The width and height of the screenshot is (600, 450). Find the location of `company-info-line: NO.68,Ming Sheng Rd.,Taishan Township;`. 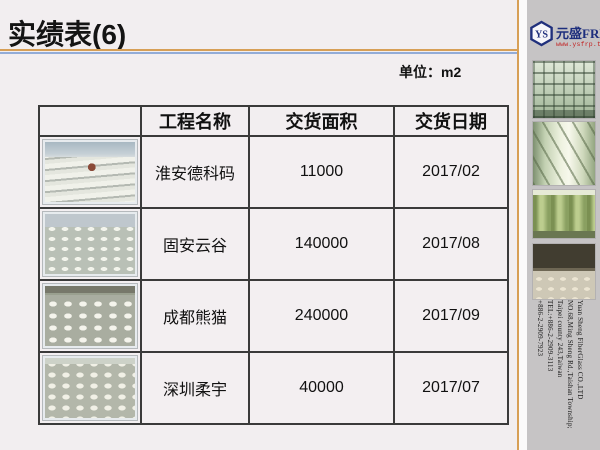

company-info-line: NO.68,Ming Sheng Rd.,Taishan Township; is located at coordinates (570, 364).